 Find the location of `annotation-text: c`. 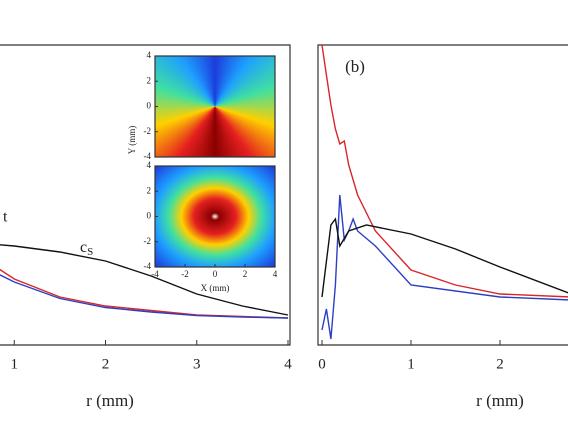

annotation-text: c is located at coordinates (83, 247).